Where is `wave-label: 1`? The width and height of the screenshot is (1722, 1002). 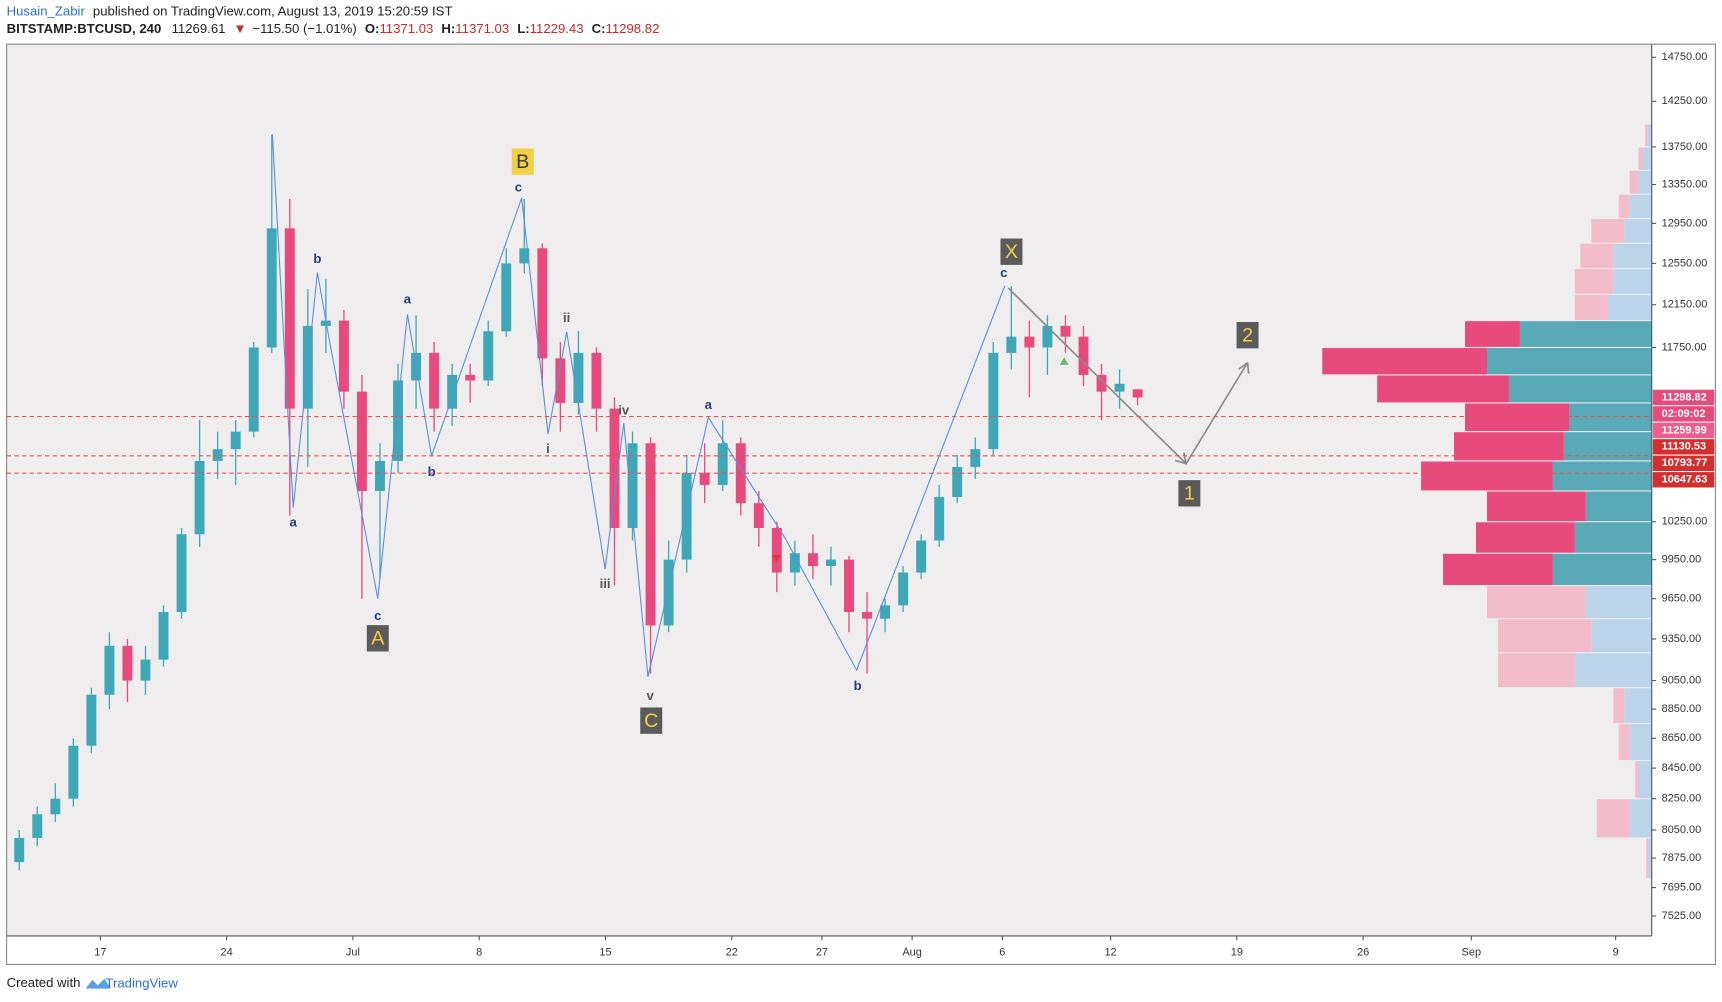 wave-label: 1 is located at coordinates (1189, 494).